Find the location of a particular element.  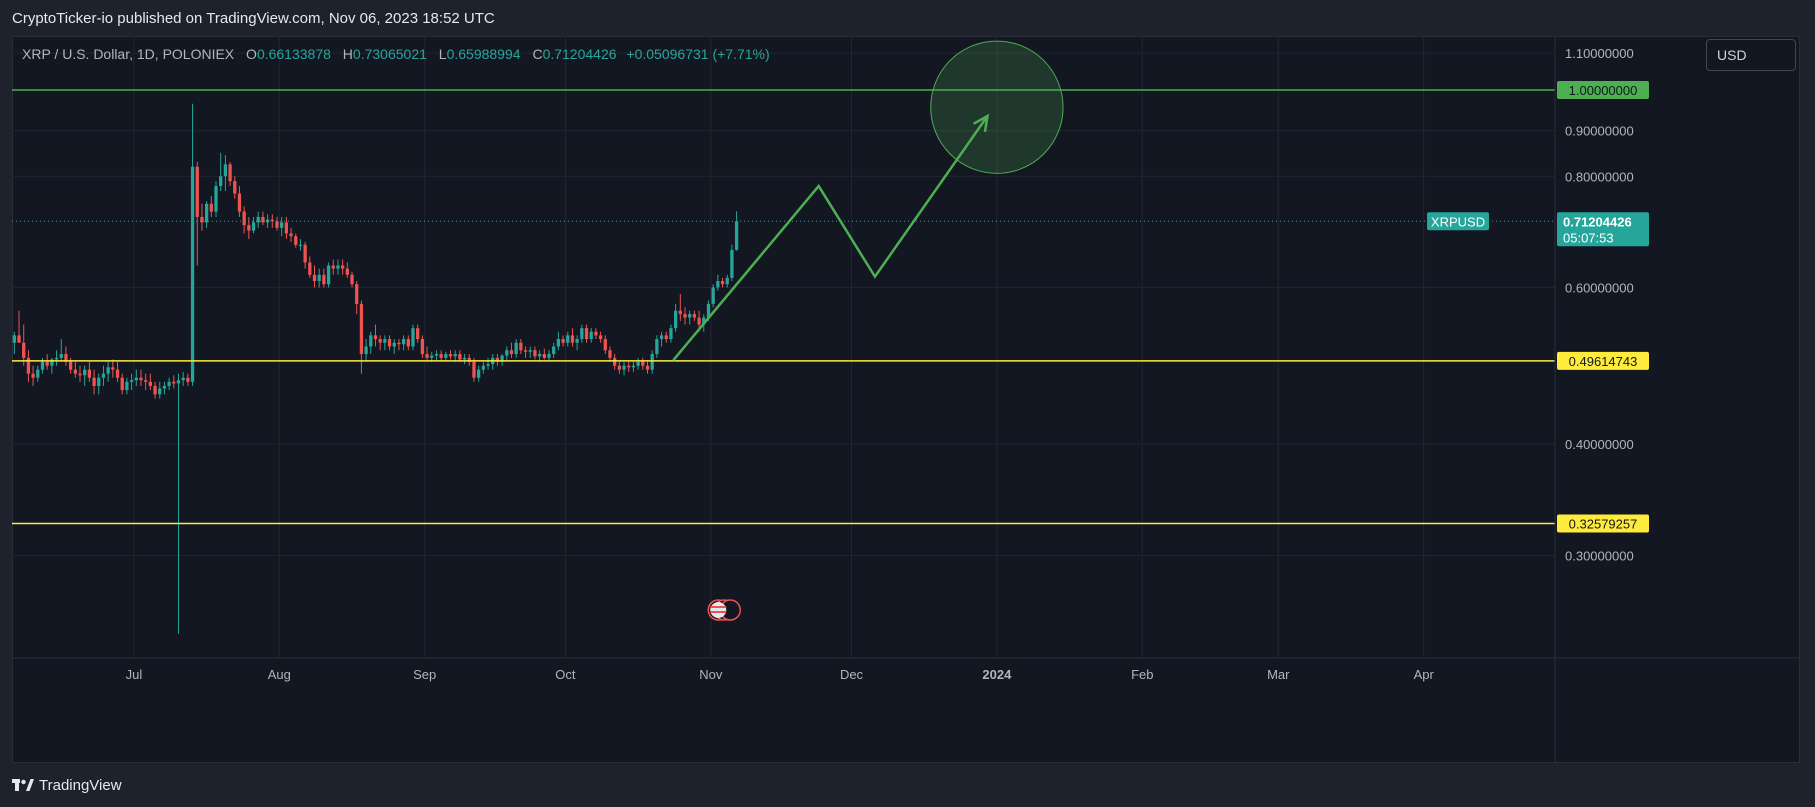

countdown-label: 05:07:53 is located at coordinates (1588, 237).